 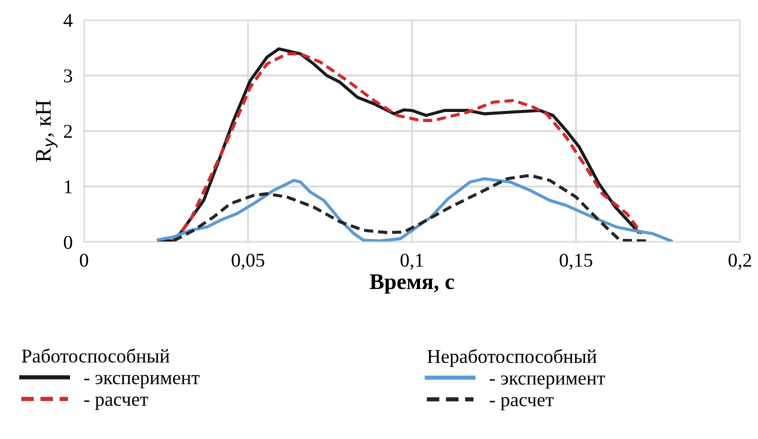 I want to click on y-tick-label: 0, so click(x=68, y=242).